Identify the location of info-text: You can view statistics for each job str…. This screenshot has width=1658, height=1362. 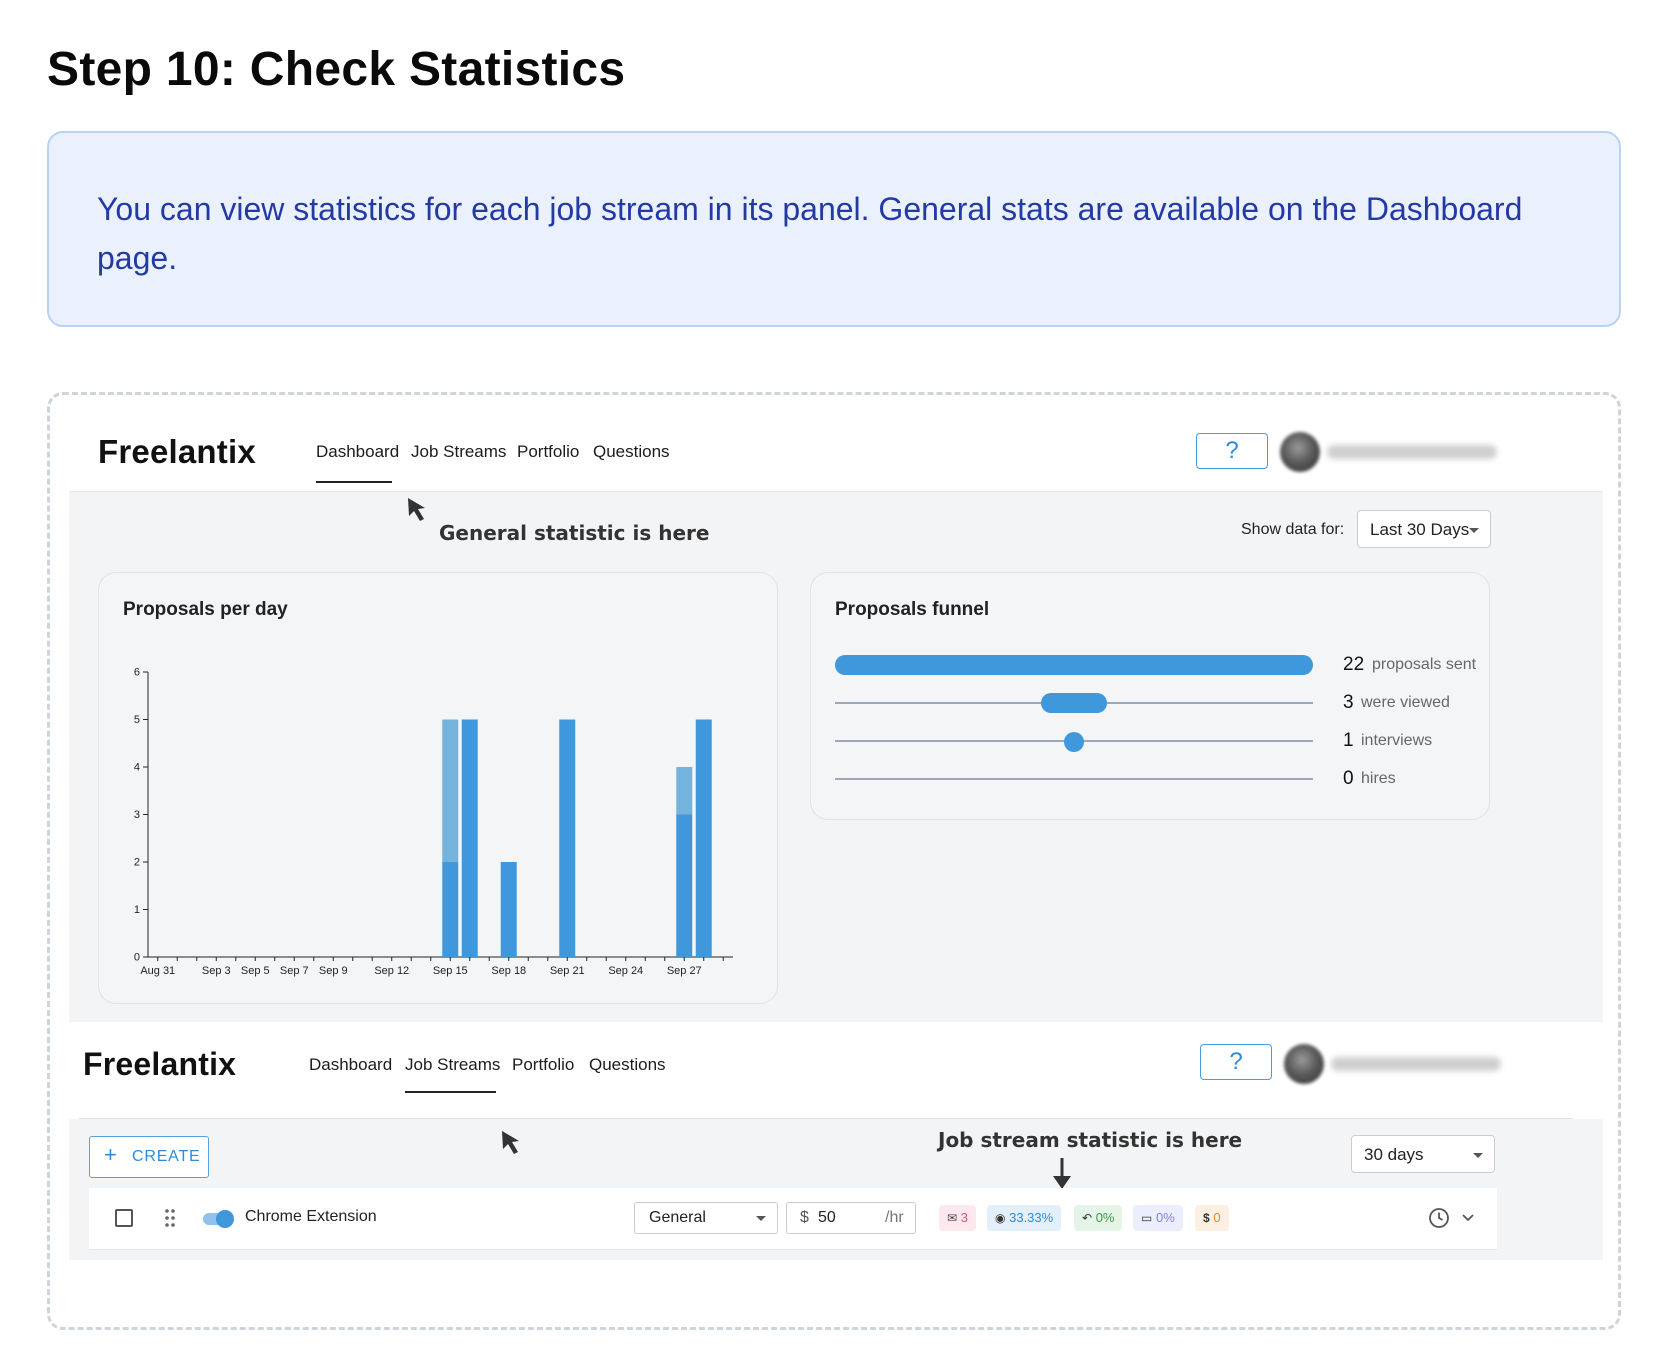
(810, 233).